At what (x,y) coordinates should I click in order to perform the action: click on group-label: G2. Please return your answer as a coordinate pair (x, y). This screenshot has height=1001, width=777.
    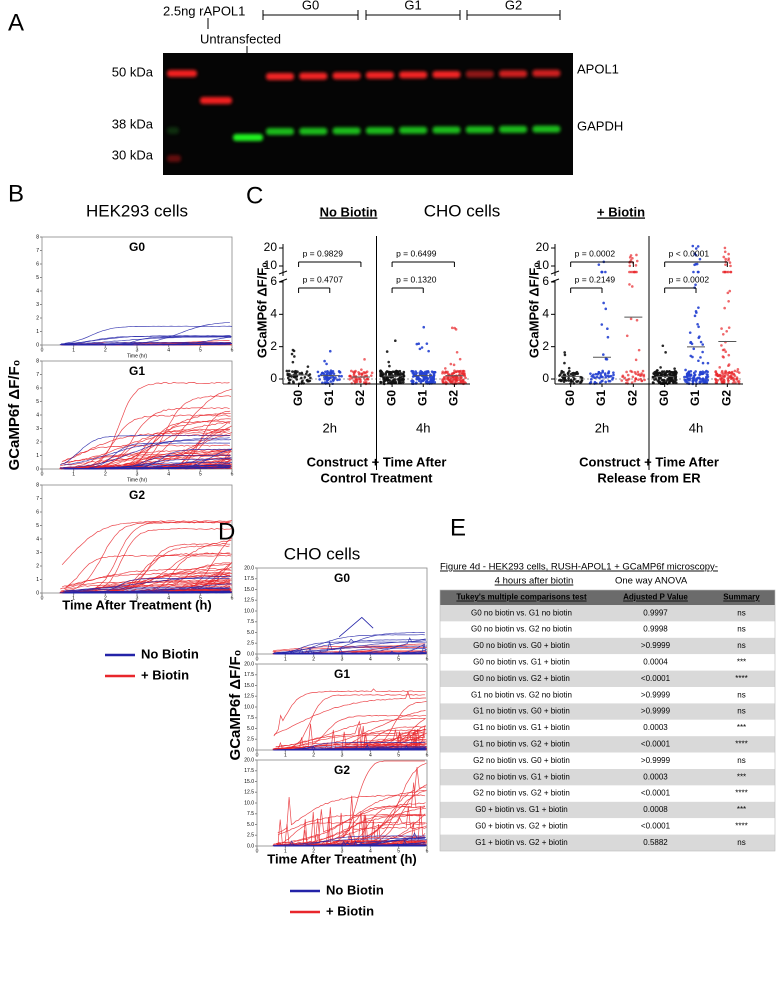
    Looking at the image, I should click on (513, 6).